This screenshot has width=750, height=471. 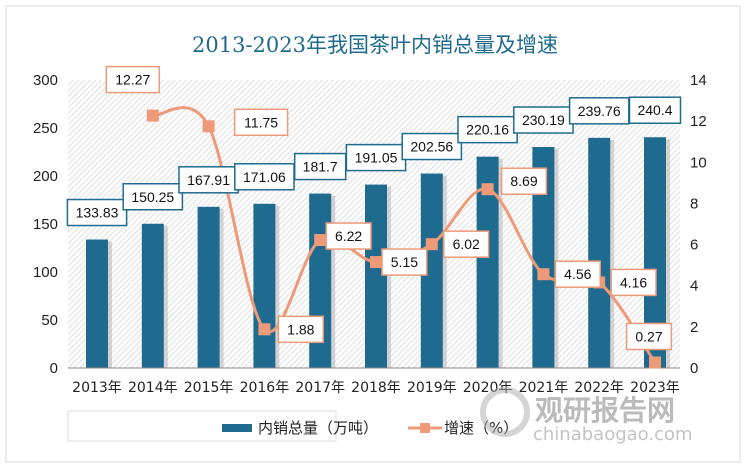 What do you see at coordinates (376, 388) in the screenshot?
I see `x-tick: 2018年` at bounding box center [376, 388].